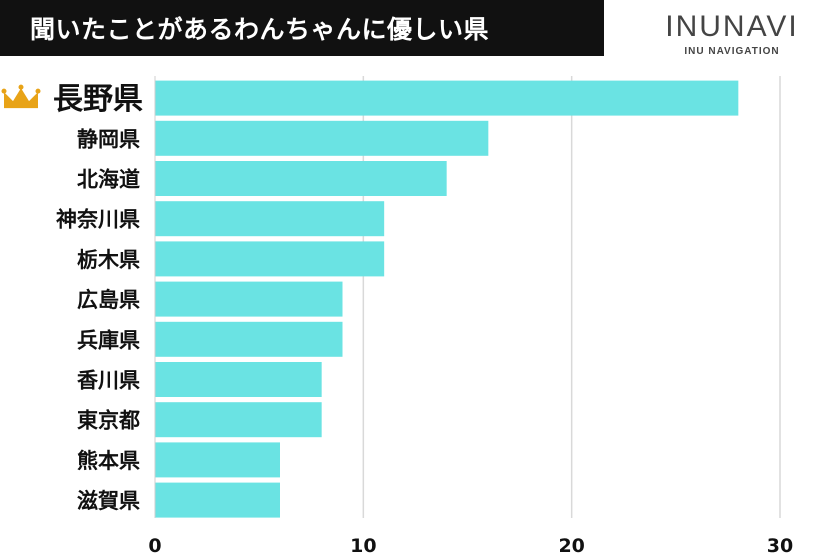  What do you see at coordinates (108, 421) in the screenshot?
I see `category-label: 東京都` at bounding box center [108, 421].